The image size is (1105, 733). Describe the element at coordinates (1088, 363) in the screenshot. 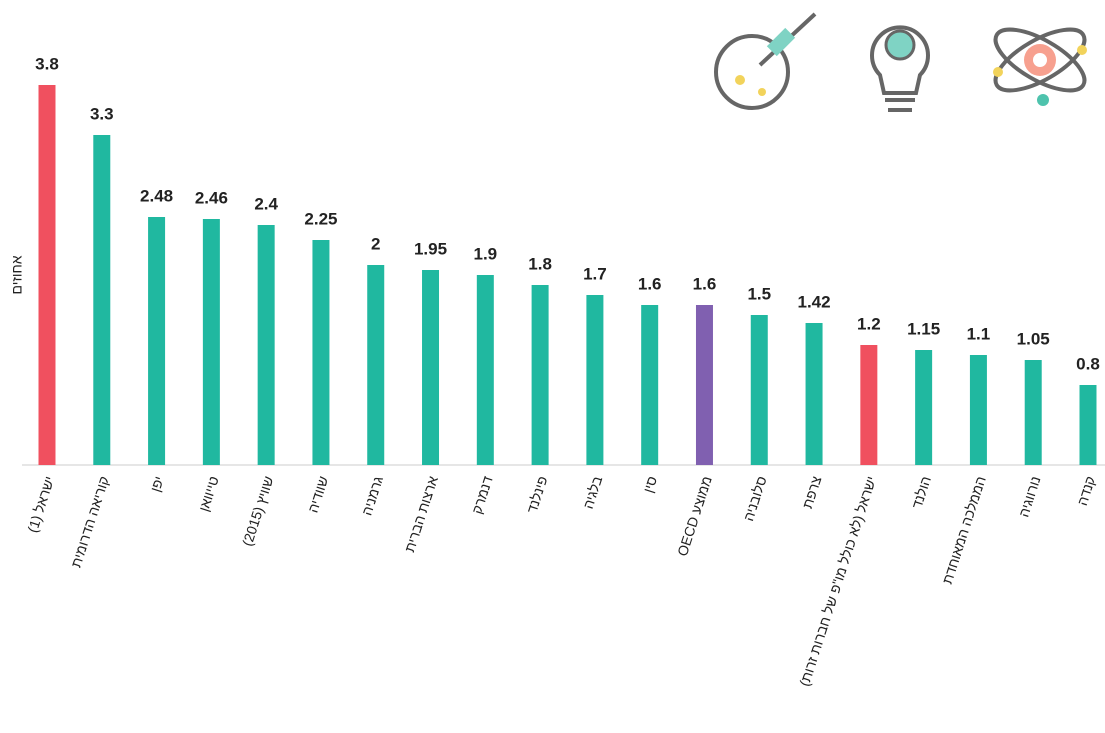

I see `value-label: 0.8` at that location.